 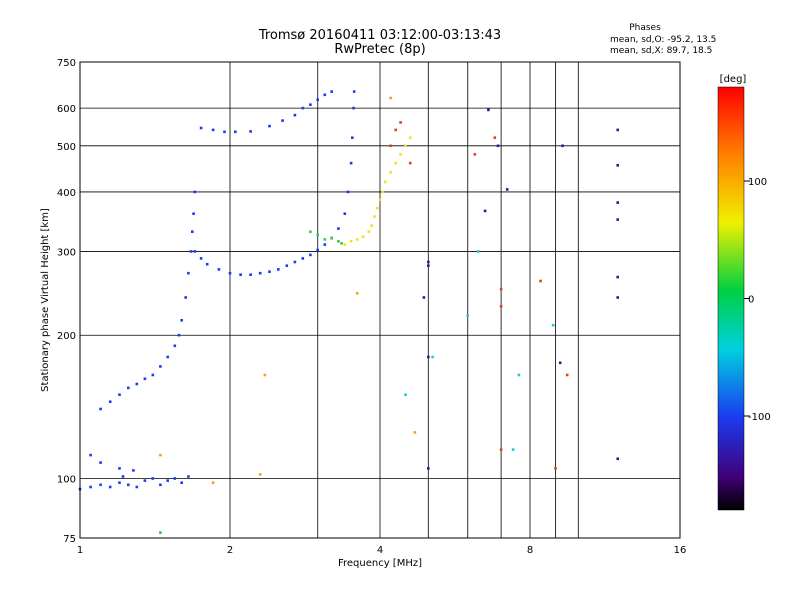 I want to click on stats-line-o: mean, sd,O: -95.2, 13.5, so click(x=663, y=40).